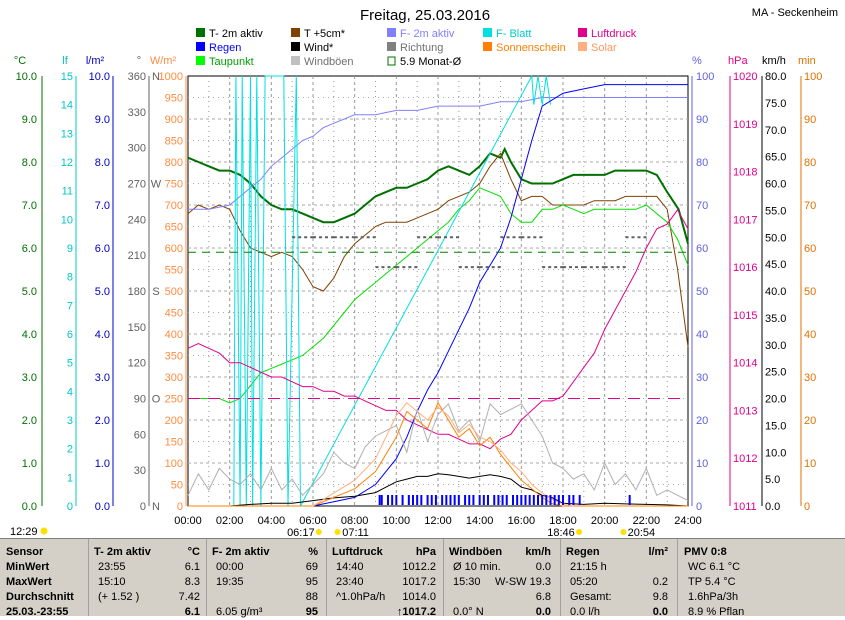 The height and width of the screenshot is (620, 845). What do you see at coordinates (480, 521) in the screenshot?
I see `x-tick-label: 14:00` at bounding box center [480, 521].